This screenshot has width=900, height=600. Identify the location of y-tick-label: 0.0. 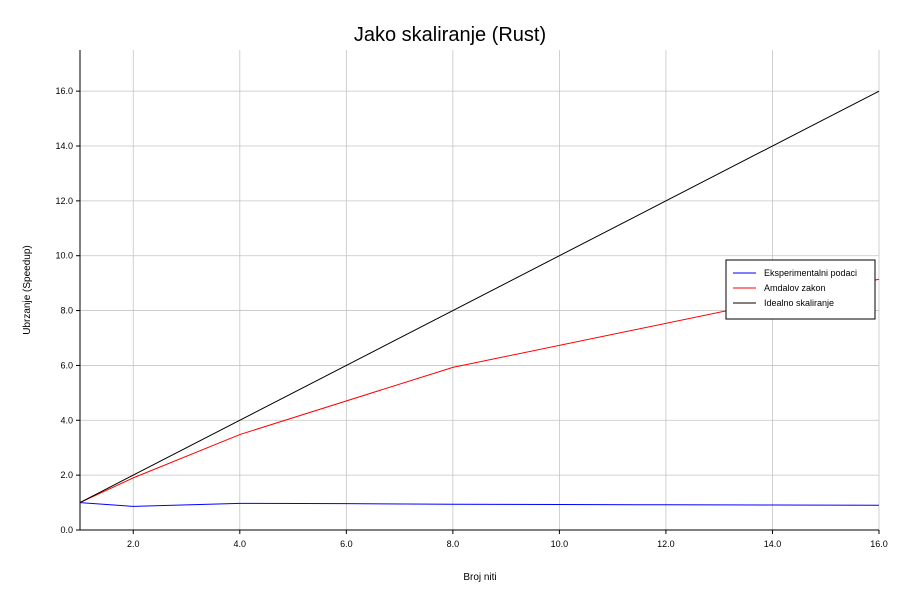
(66, 530).